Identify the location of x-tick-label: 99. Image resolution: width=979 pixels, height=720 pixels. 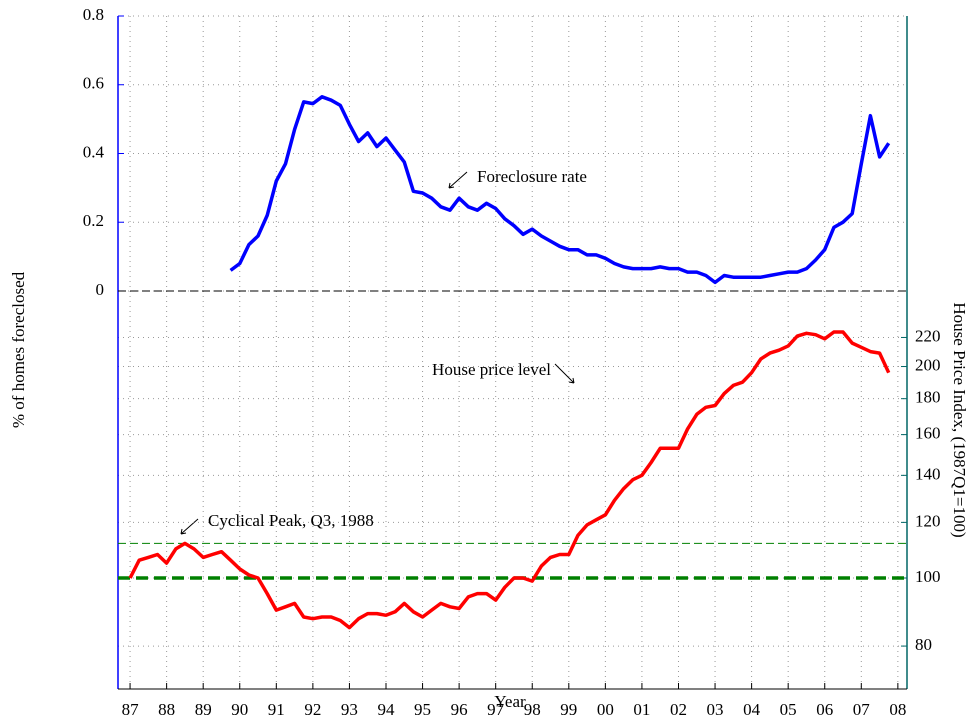
(568, 707).